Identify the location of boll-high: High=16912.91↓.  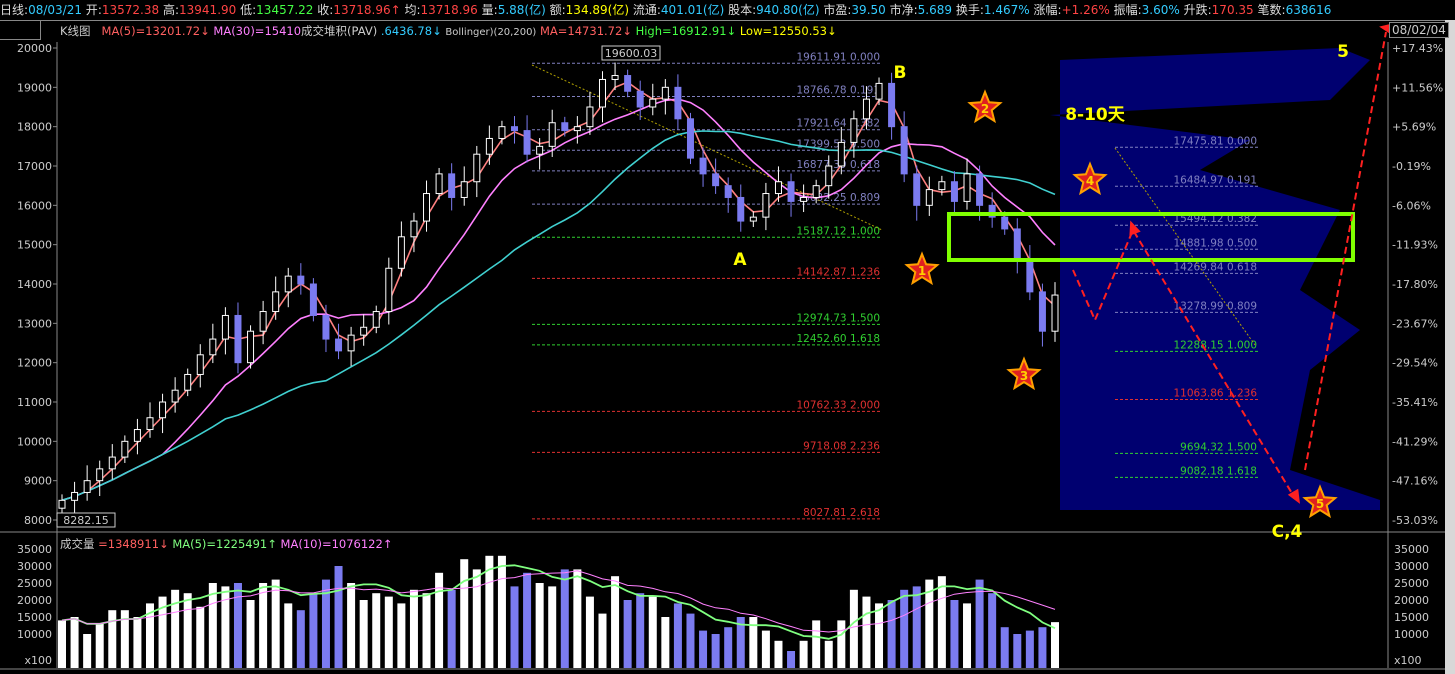
(686, 31).